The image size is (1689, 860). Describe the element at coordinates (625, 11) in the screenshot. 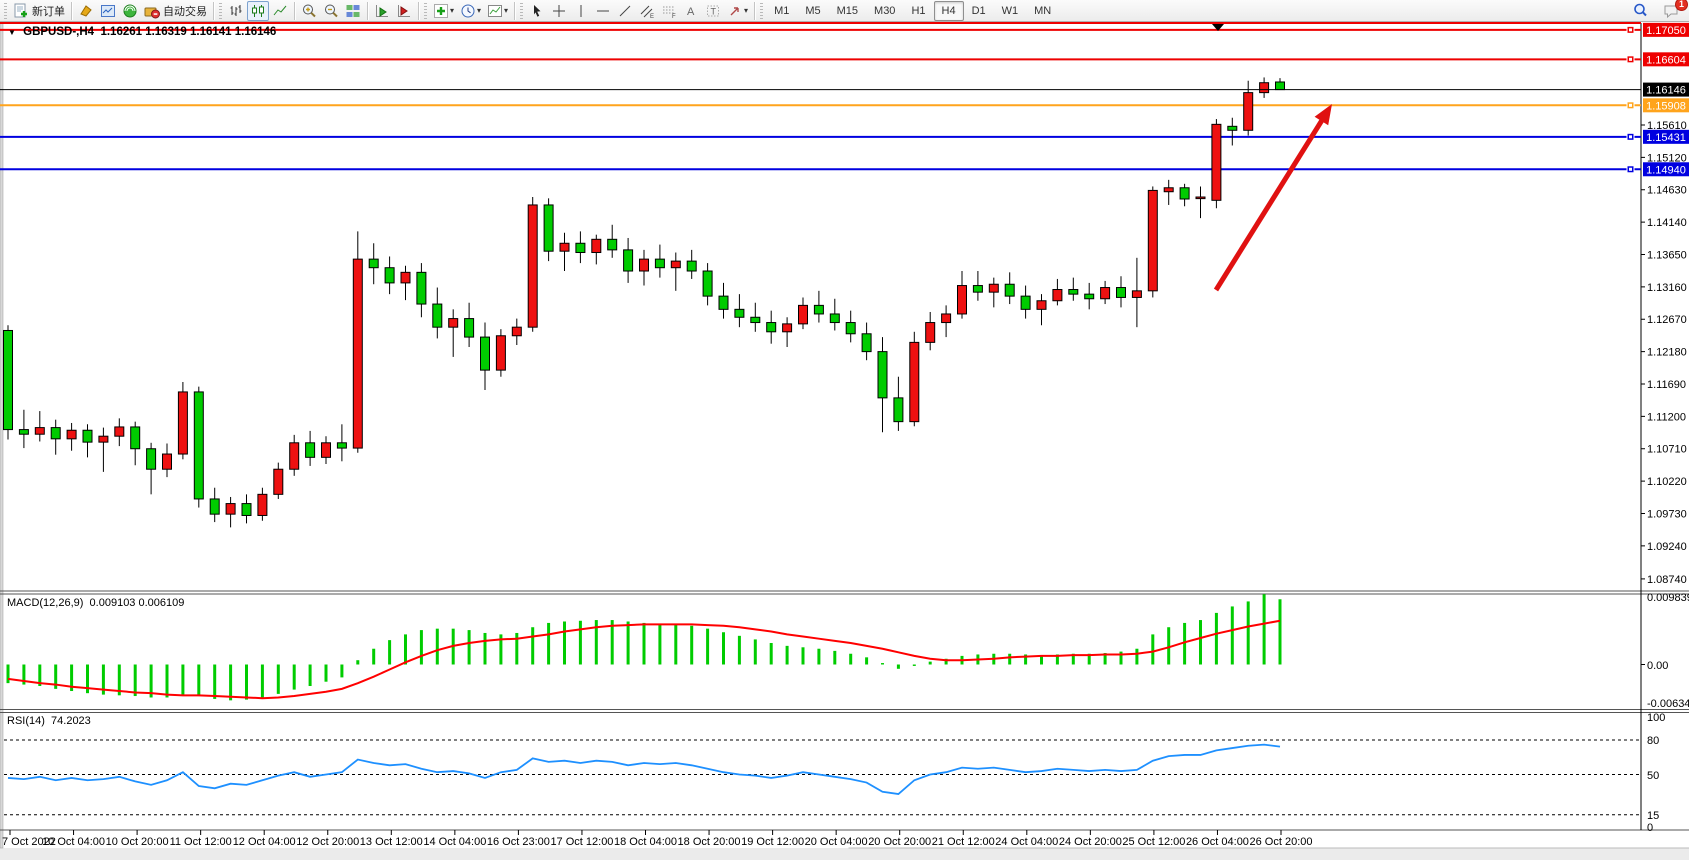

I see `trendline-button` at that location.